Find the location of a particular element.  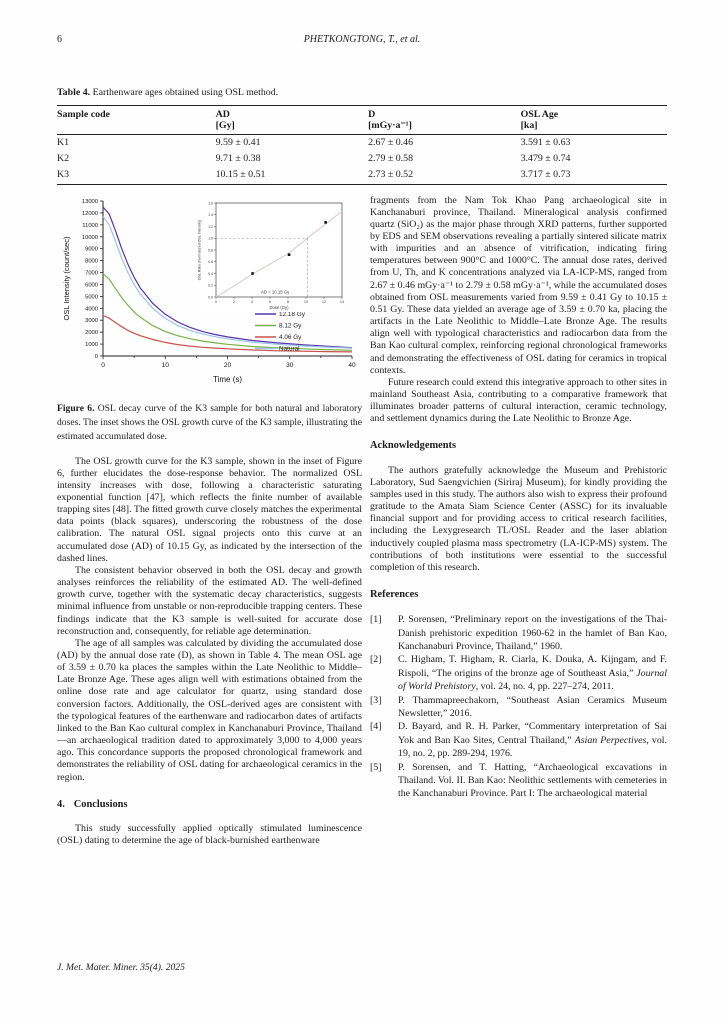

svg-text: 1.6 is located at coordinates (210, 203).